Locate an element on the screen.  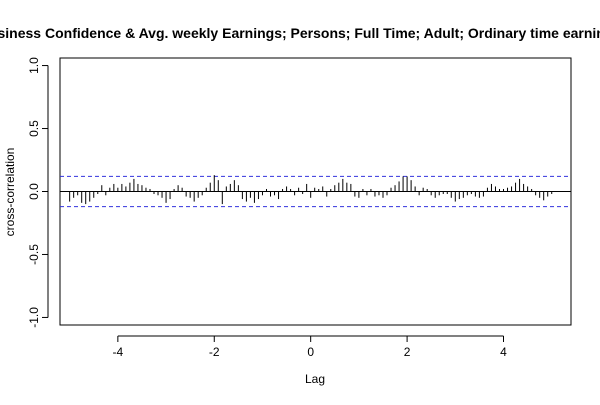
x-tick-label: -4 is located at coordinates (118, 352).